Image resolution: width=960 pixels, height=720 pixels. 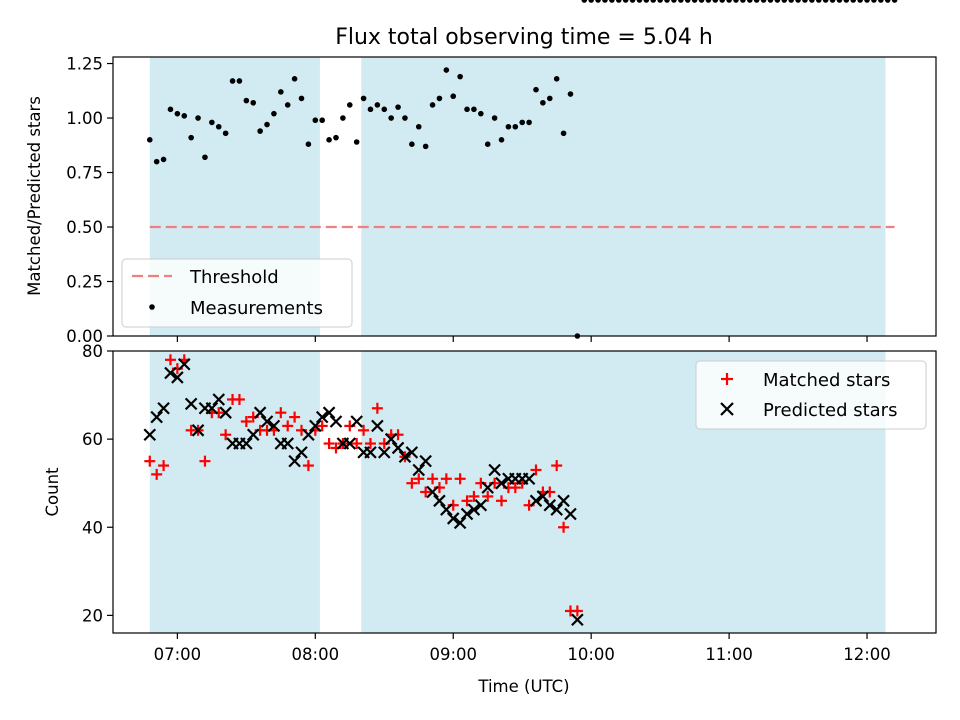 What do you see at coordinates (524, 37) in the screenshot?
I see `chart-title: Flux total observing time = 5.04 h` at bounding box center [524, 37].